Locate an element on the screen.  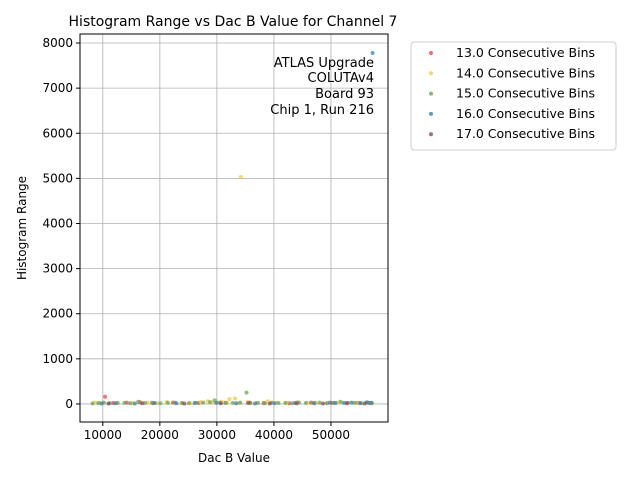
y-axis-ticks: 0 1000 2000 3000 4000 5000 6000 7000 8000 is located at coordinates (61, 223).